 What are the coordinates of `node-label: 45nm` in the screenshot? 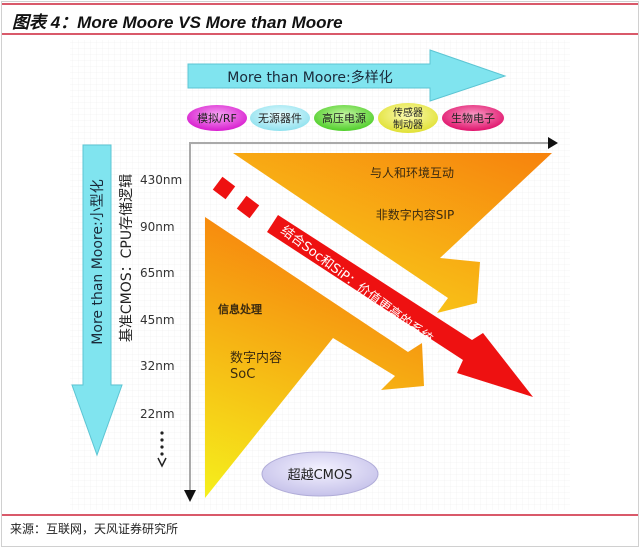 It's located at (157, 320).